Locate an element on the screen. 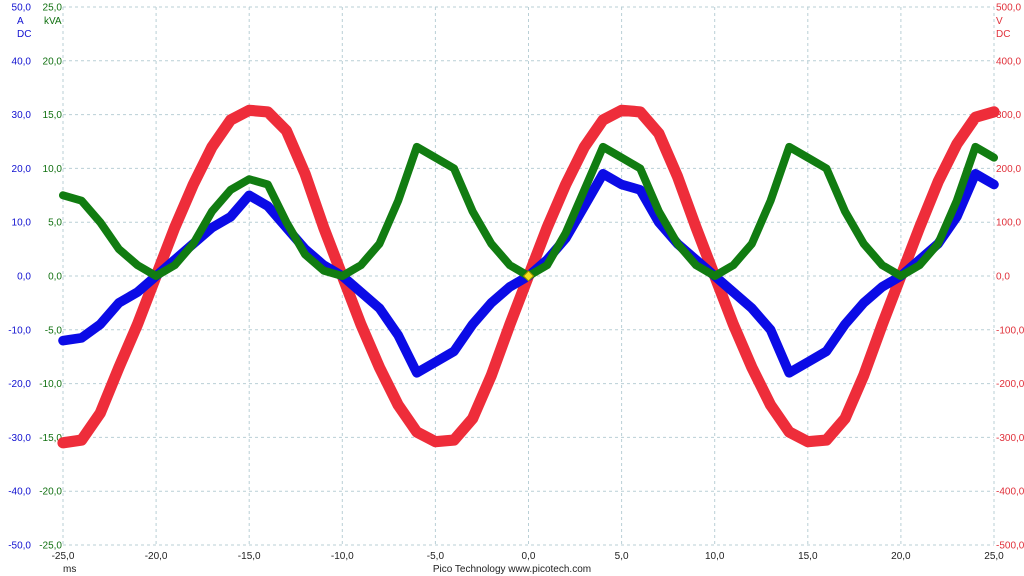 The width and height of the screenshot is (1024, 576). voltage-axis-tick-label: 0,0 is located at coordinates (1003, 277).